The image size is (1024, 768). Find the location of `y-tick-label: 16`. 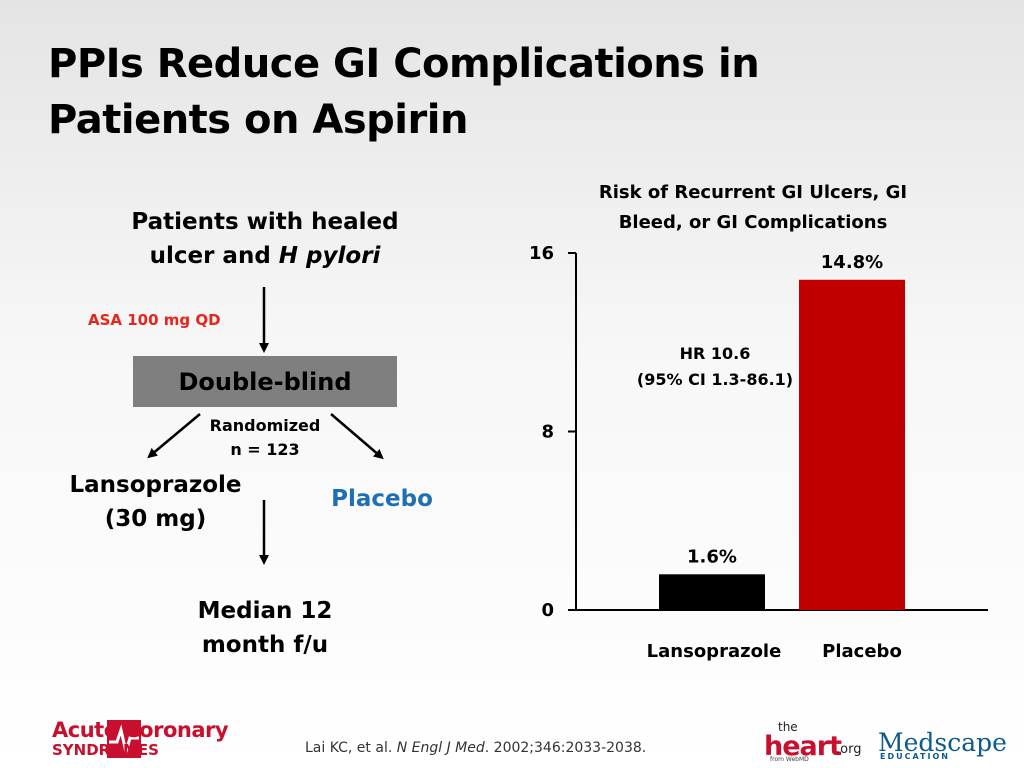

y-tick-label: 16 is located at coordinates (541, 253).